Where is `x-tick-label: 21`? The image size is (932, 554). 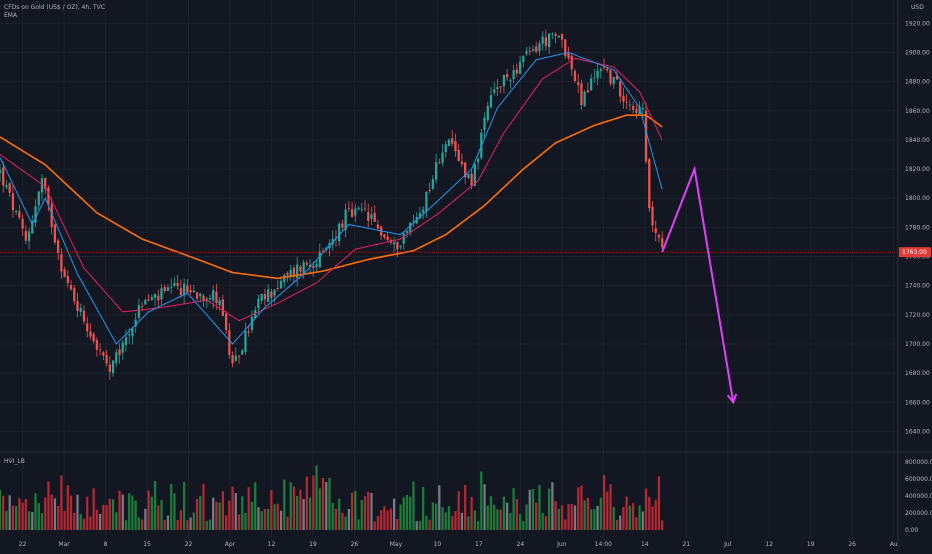 x-tick-label: 21 is located at coordinates (686, 544).